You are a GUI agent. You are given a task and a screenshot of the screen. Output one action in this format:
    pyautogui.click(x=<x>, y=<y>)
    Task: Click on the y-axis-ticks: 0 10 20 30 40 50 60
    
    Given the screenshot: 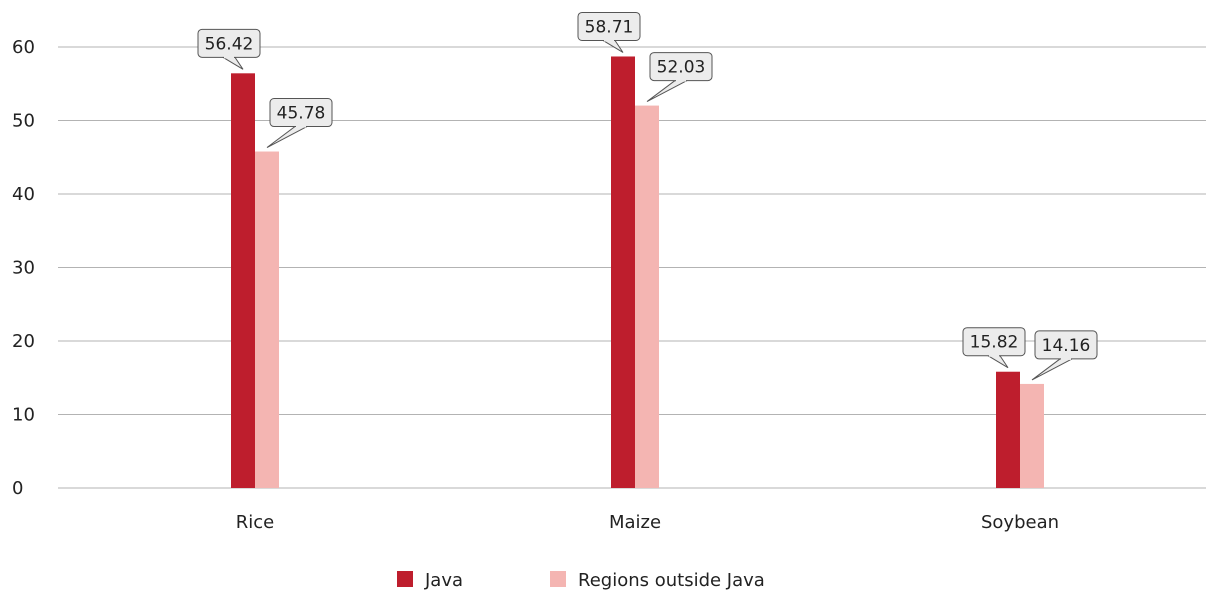 What is the action you would take?
    pyautogui.click(x=23, y=268)
    